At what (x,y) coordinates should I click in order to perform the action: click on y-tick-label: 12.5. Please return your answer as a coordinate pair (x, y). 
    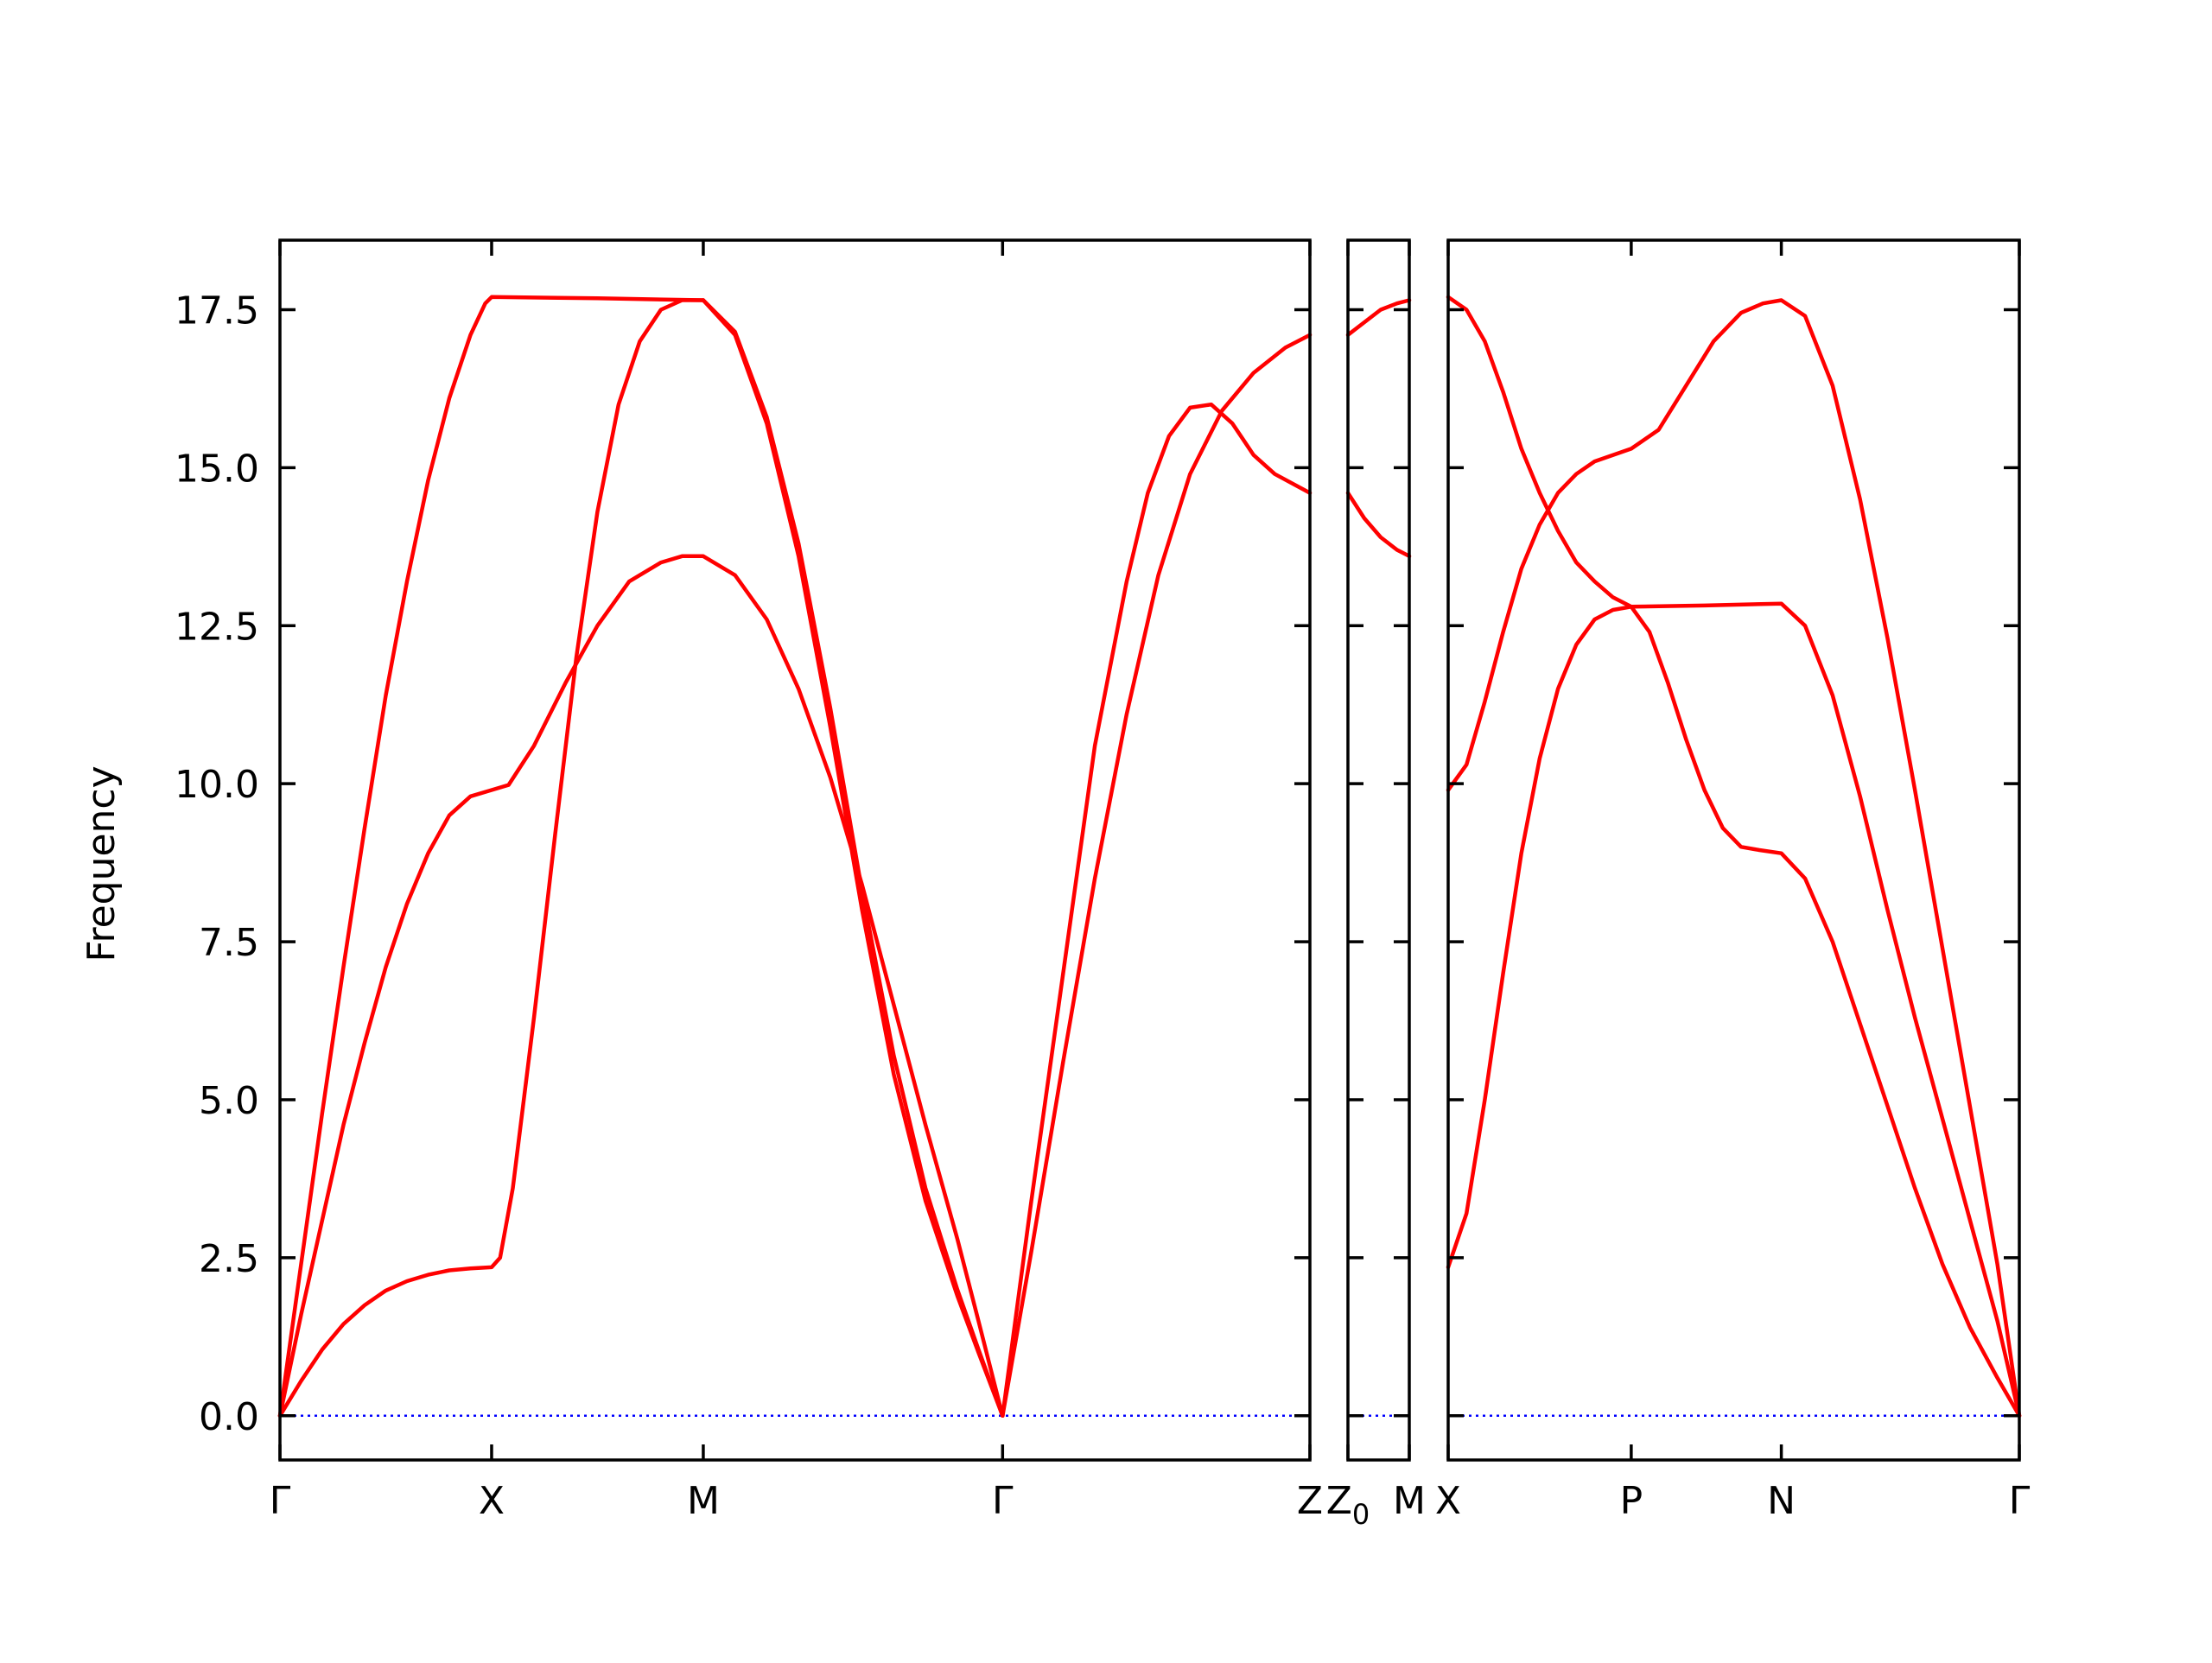
    Looking at the image, I should click on (217, 627).